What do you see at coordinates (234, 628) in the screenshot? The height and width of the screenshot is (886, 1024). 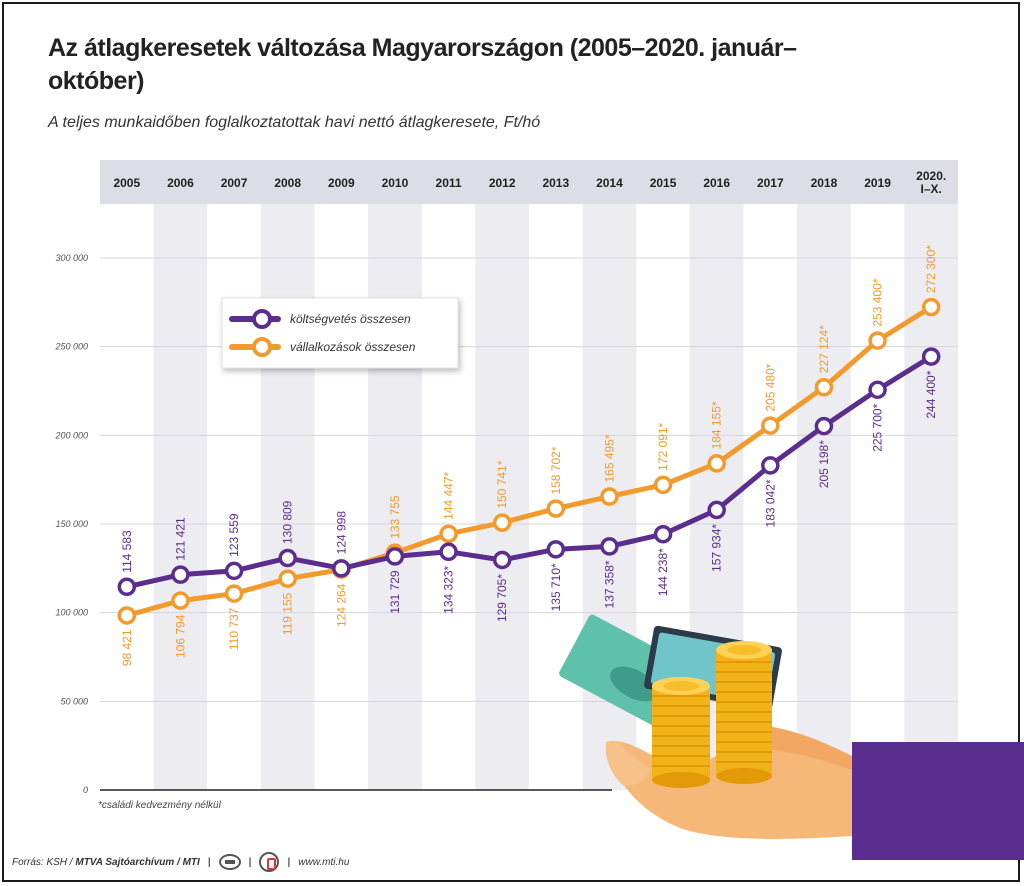 I see `data-label: 110 737` at bounding box center [234, 628].